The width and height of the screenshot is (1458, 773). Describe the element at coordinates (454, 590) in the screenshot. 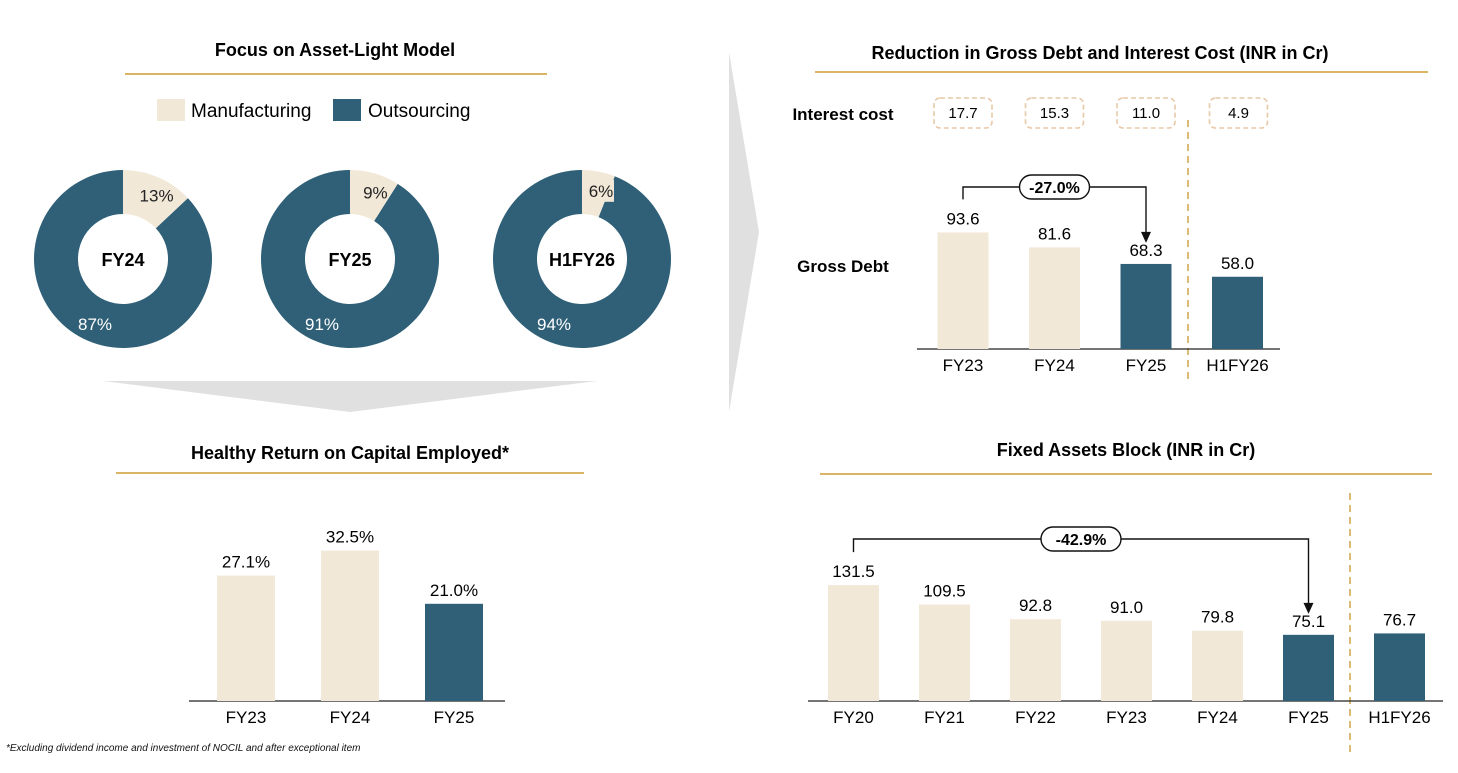

I see `bar-value-label: 21.0%` at that location.